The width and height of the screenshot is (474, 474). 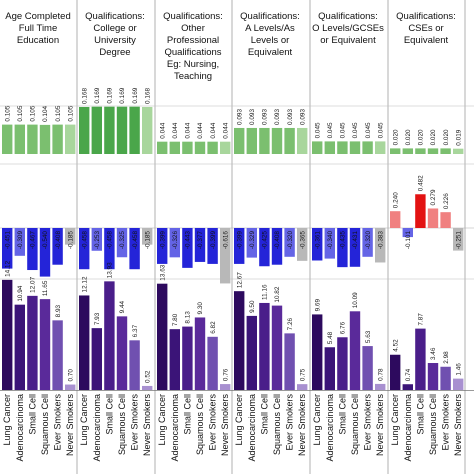 What do you see at coordinates (290, 240) in the screenshot?
I see `data-label: -0.320` at bounding box center [290, 240].